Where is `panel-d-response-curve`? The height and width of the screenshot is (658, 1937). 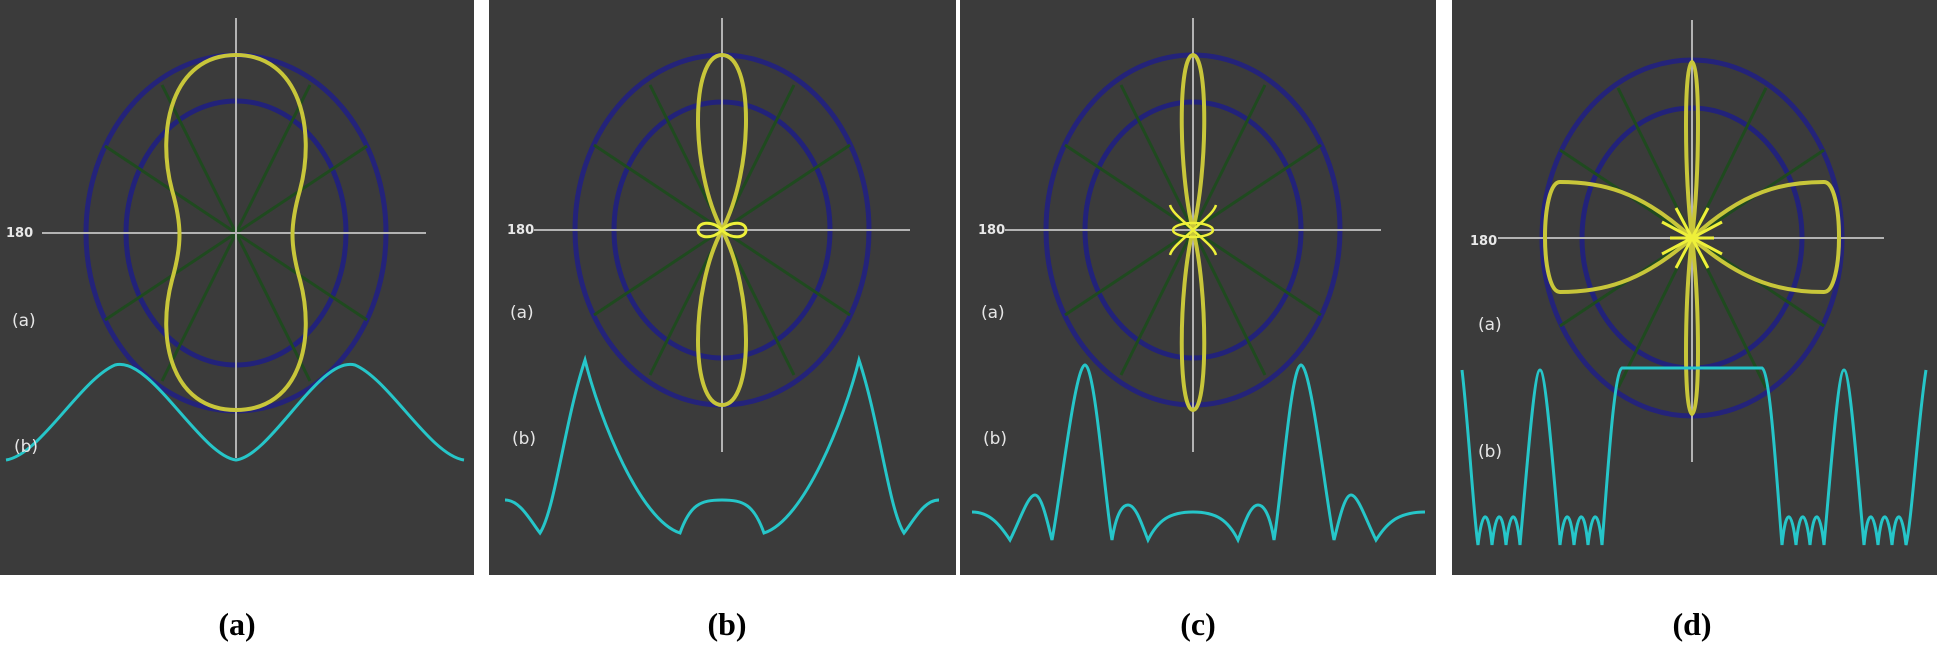
panel-d-response-curve is located at coordinates (1694, 456).